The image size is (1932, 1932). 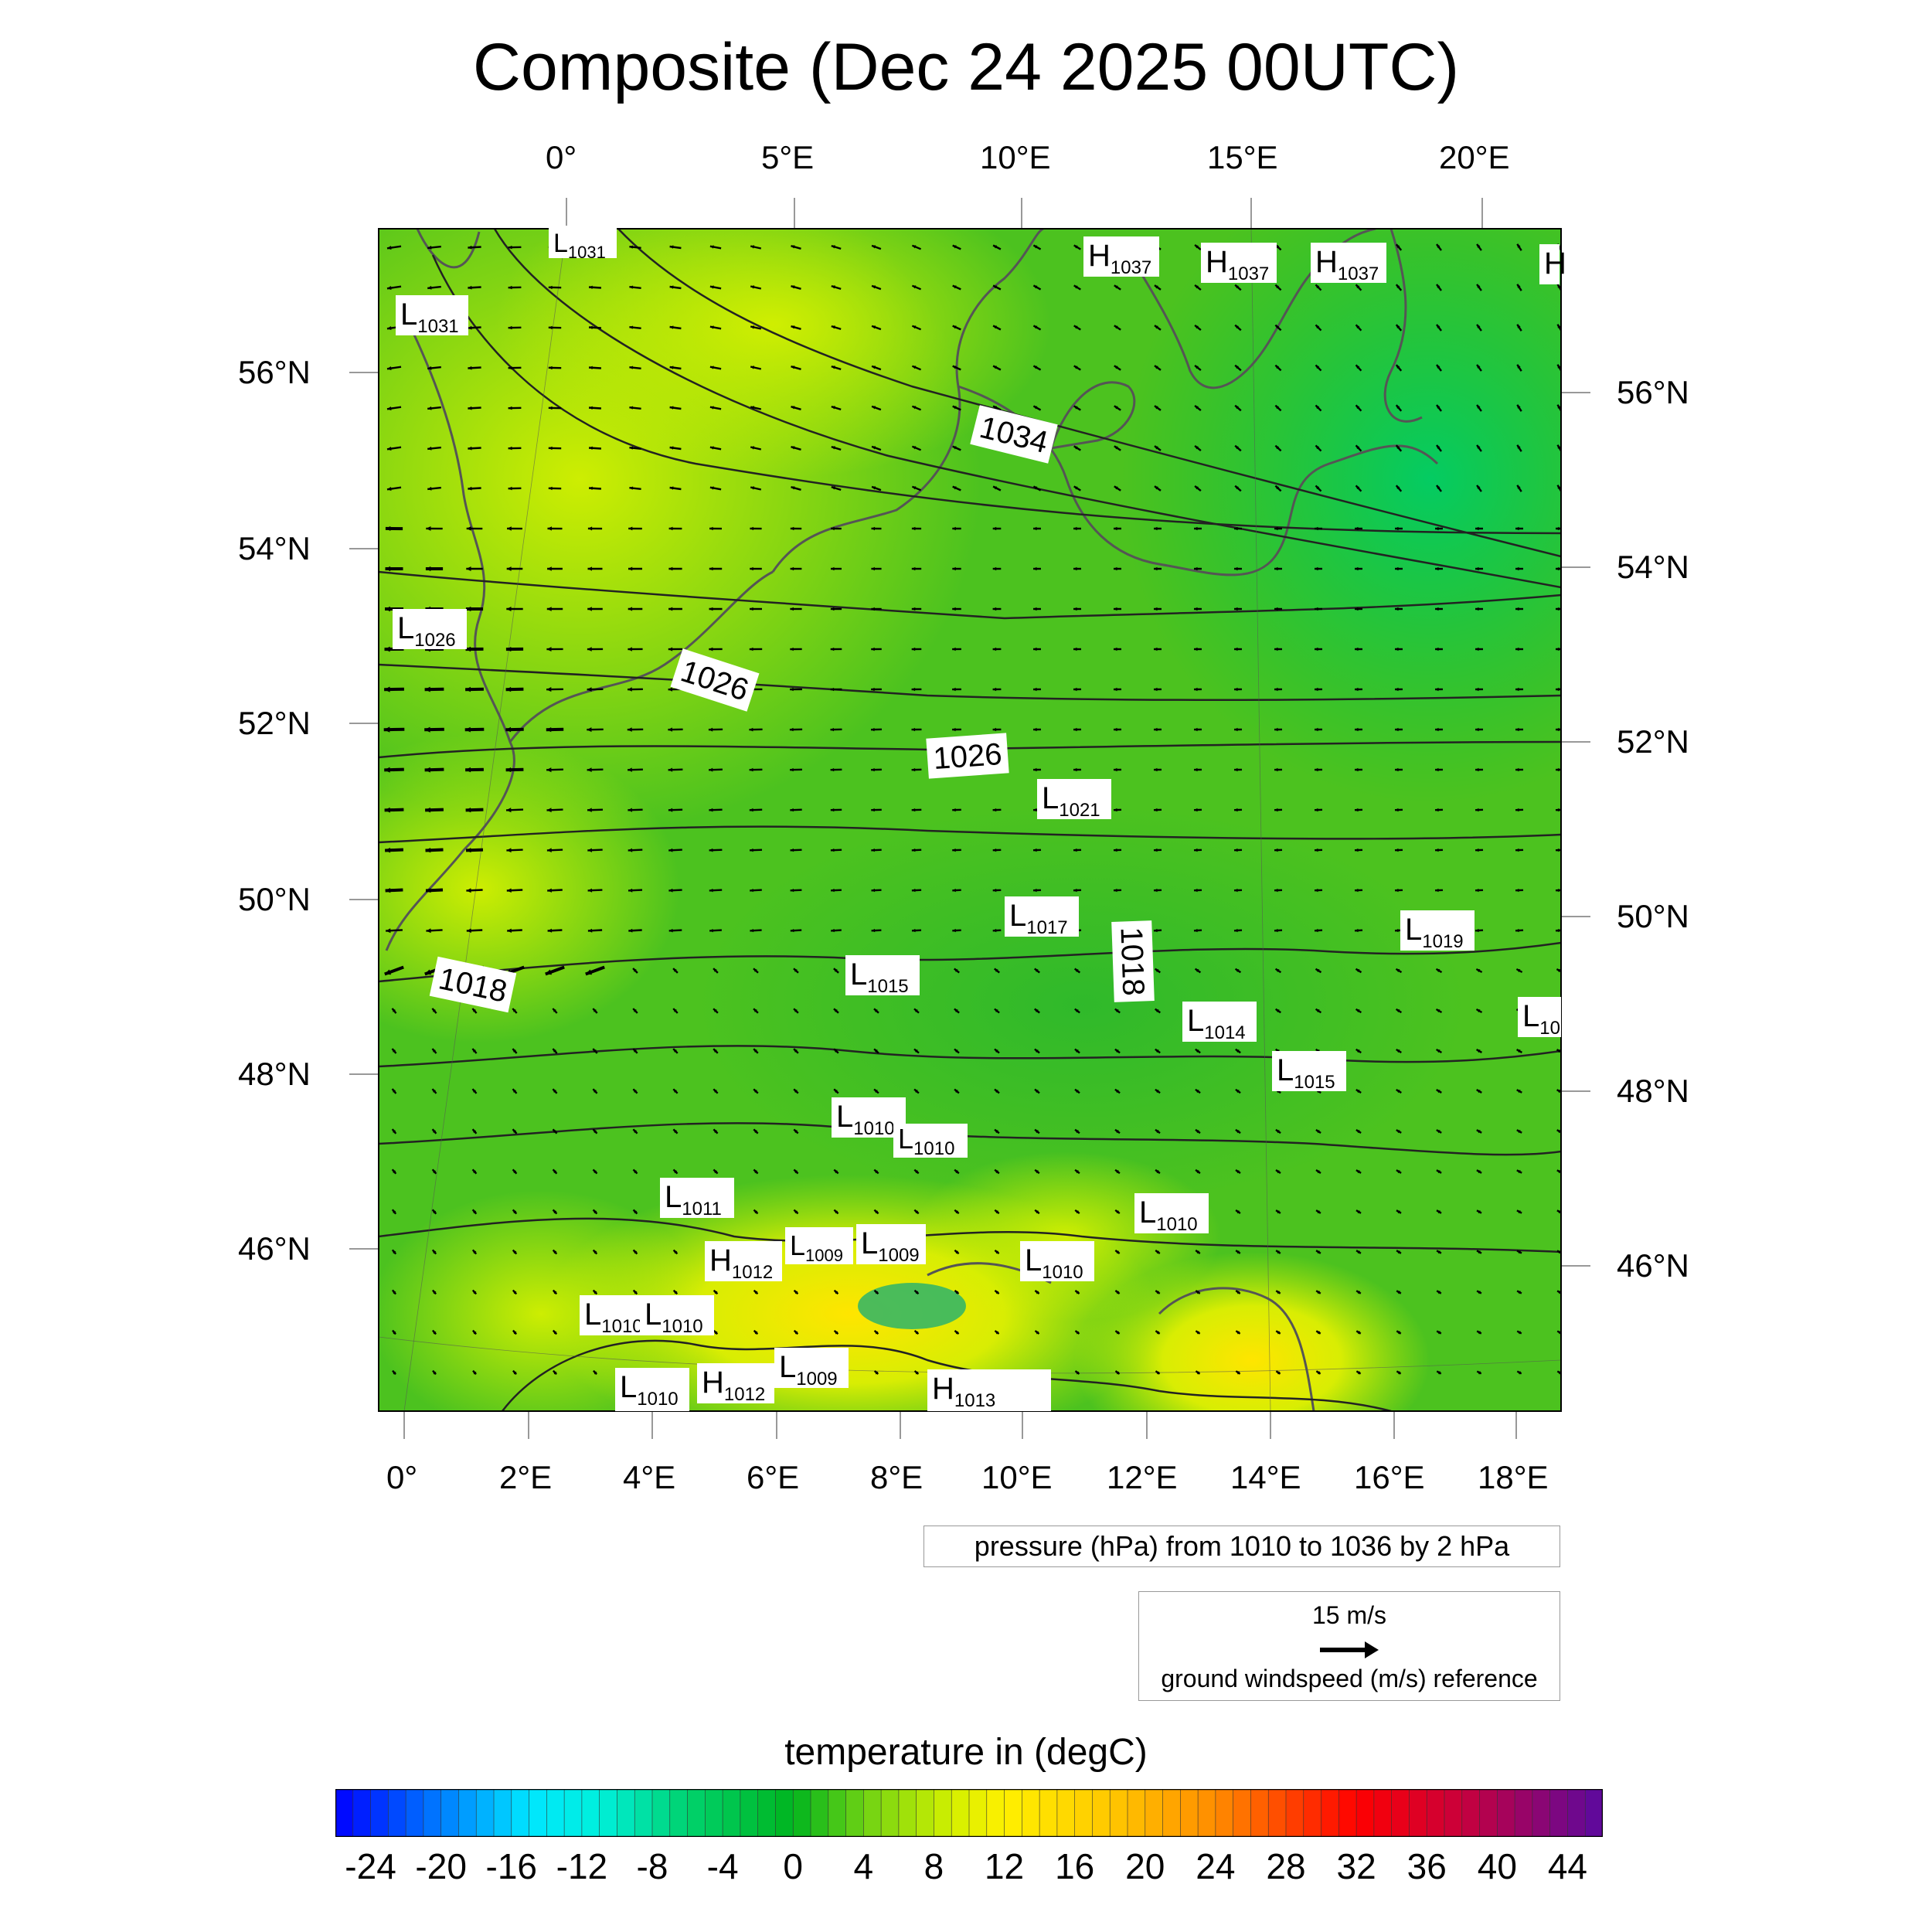 What do you see at coordinates (968, 756) in the screenshot?
I see `isobar-label-text: 1026` at bounding box center [968, 756].